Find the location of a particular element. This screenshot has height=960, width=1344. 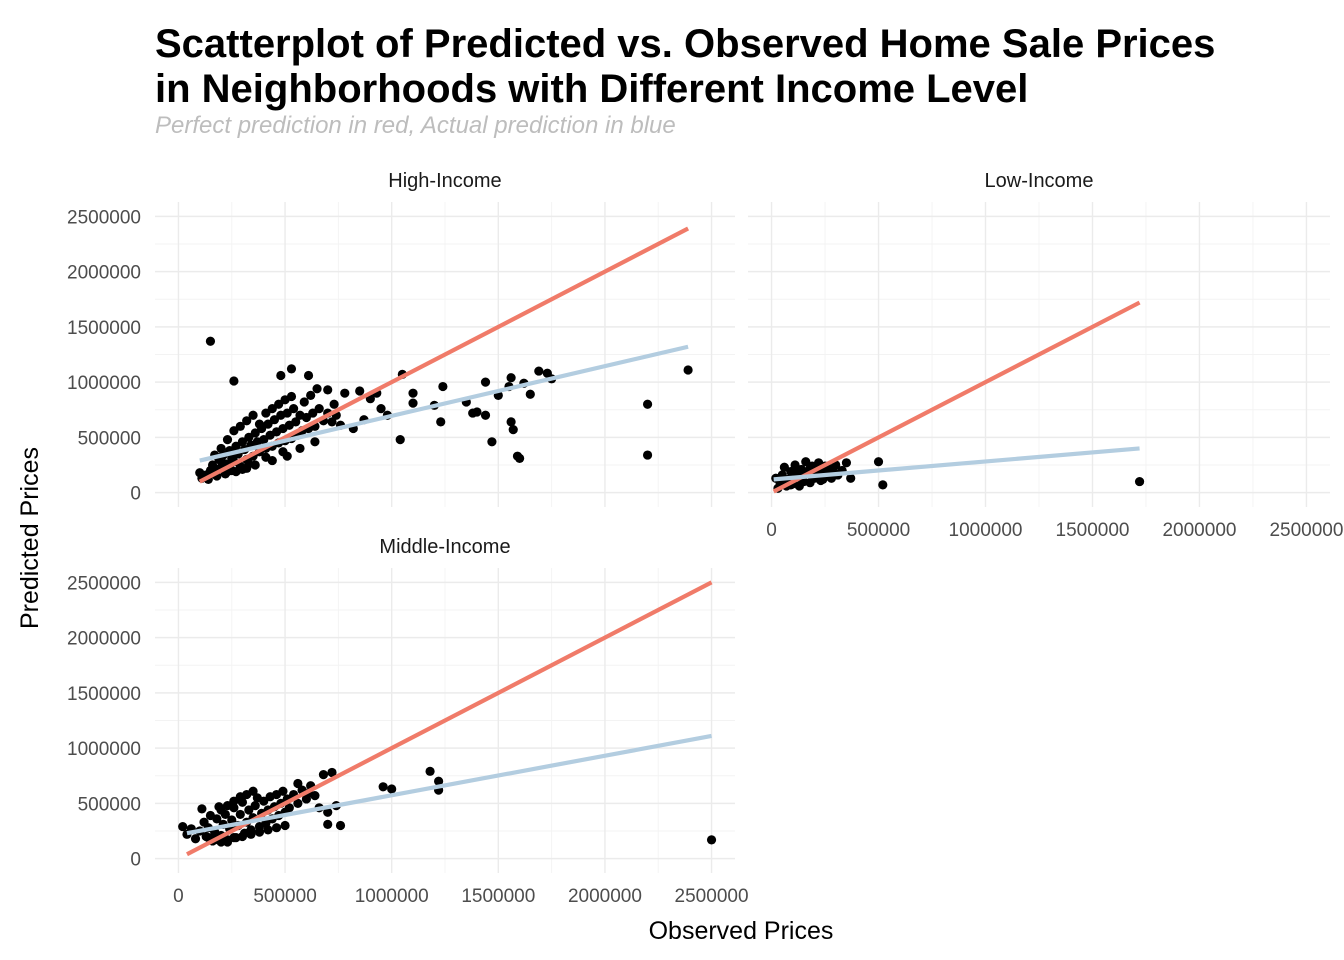

y-axis-title: Predicted Prices is located at coordinates (30, 538).